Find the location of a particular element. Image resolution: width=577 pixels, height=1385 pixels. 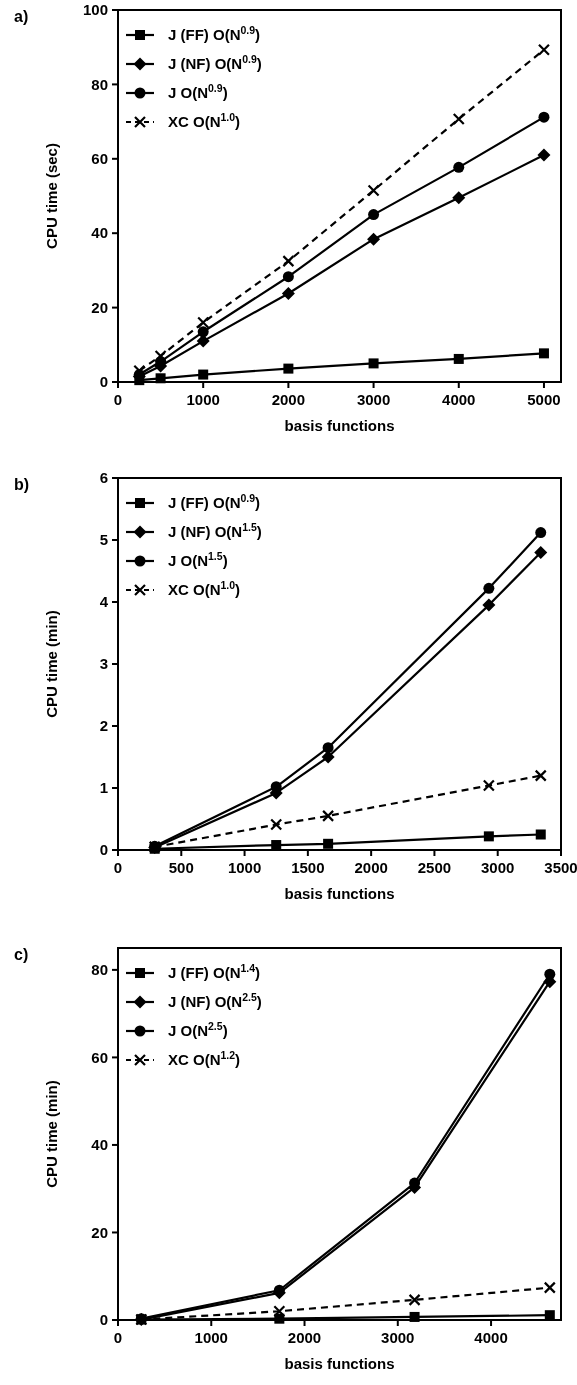

y-tick-label: 6 is located at coordinates (103, 478).